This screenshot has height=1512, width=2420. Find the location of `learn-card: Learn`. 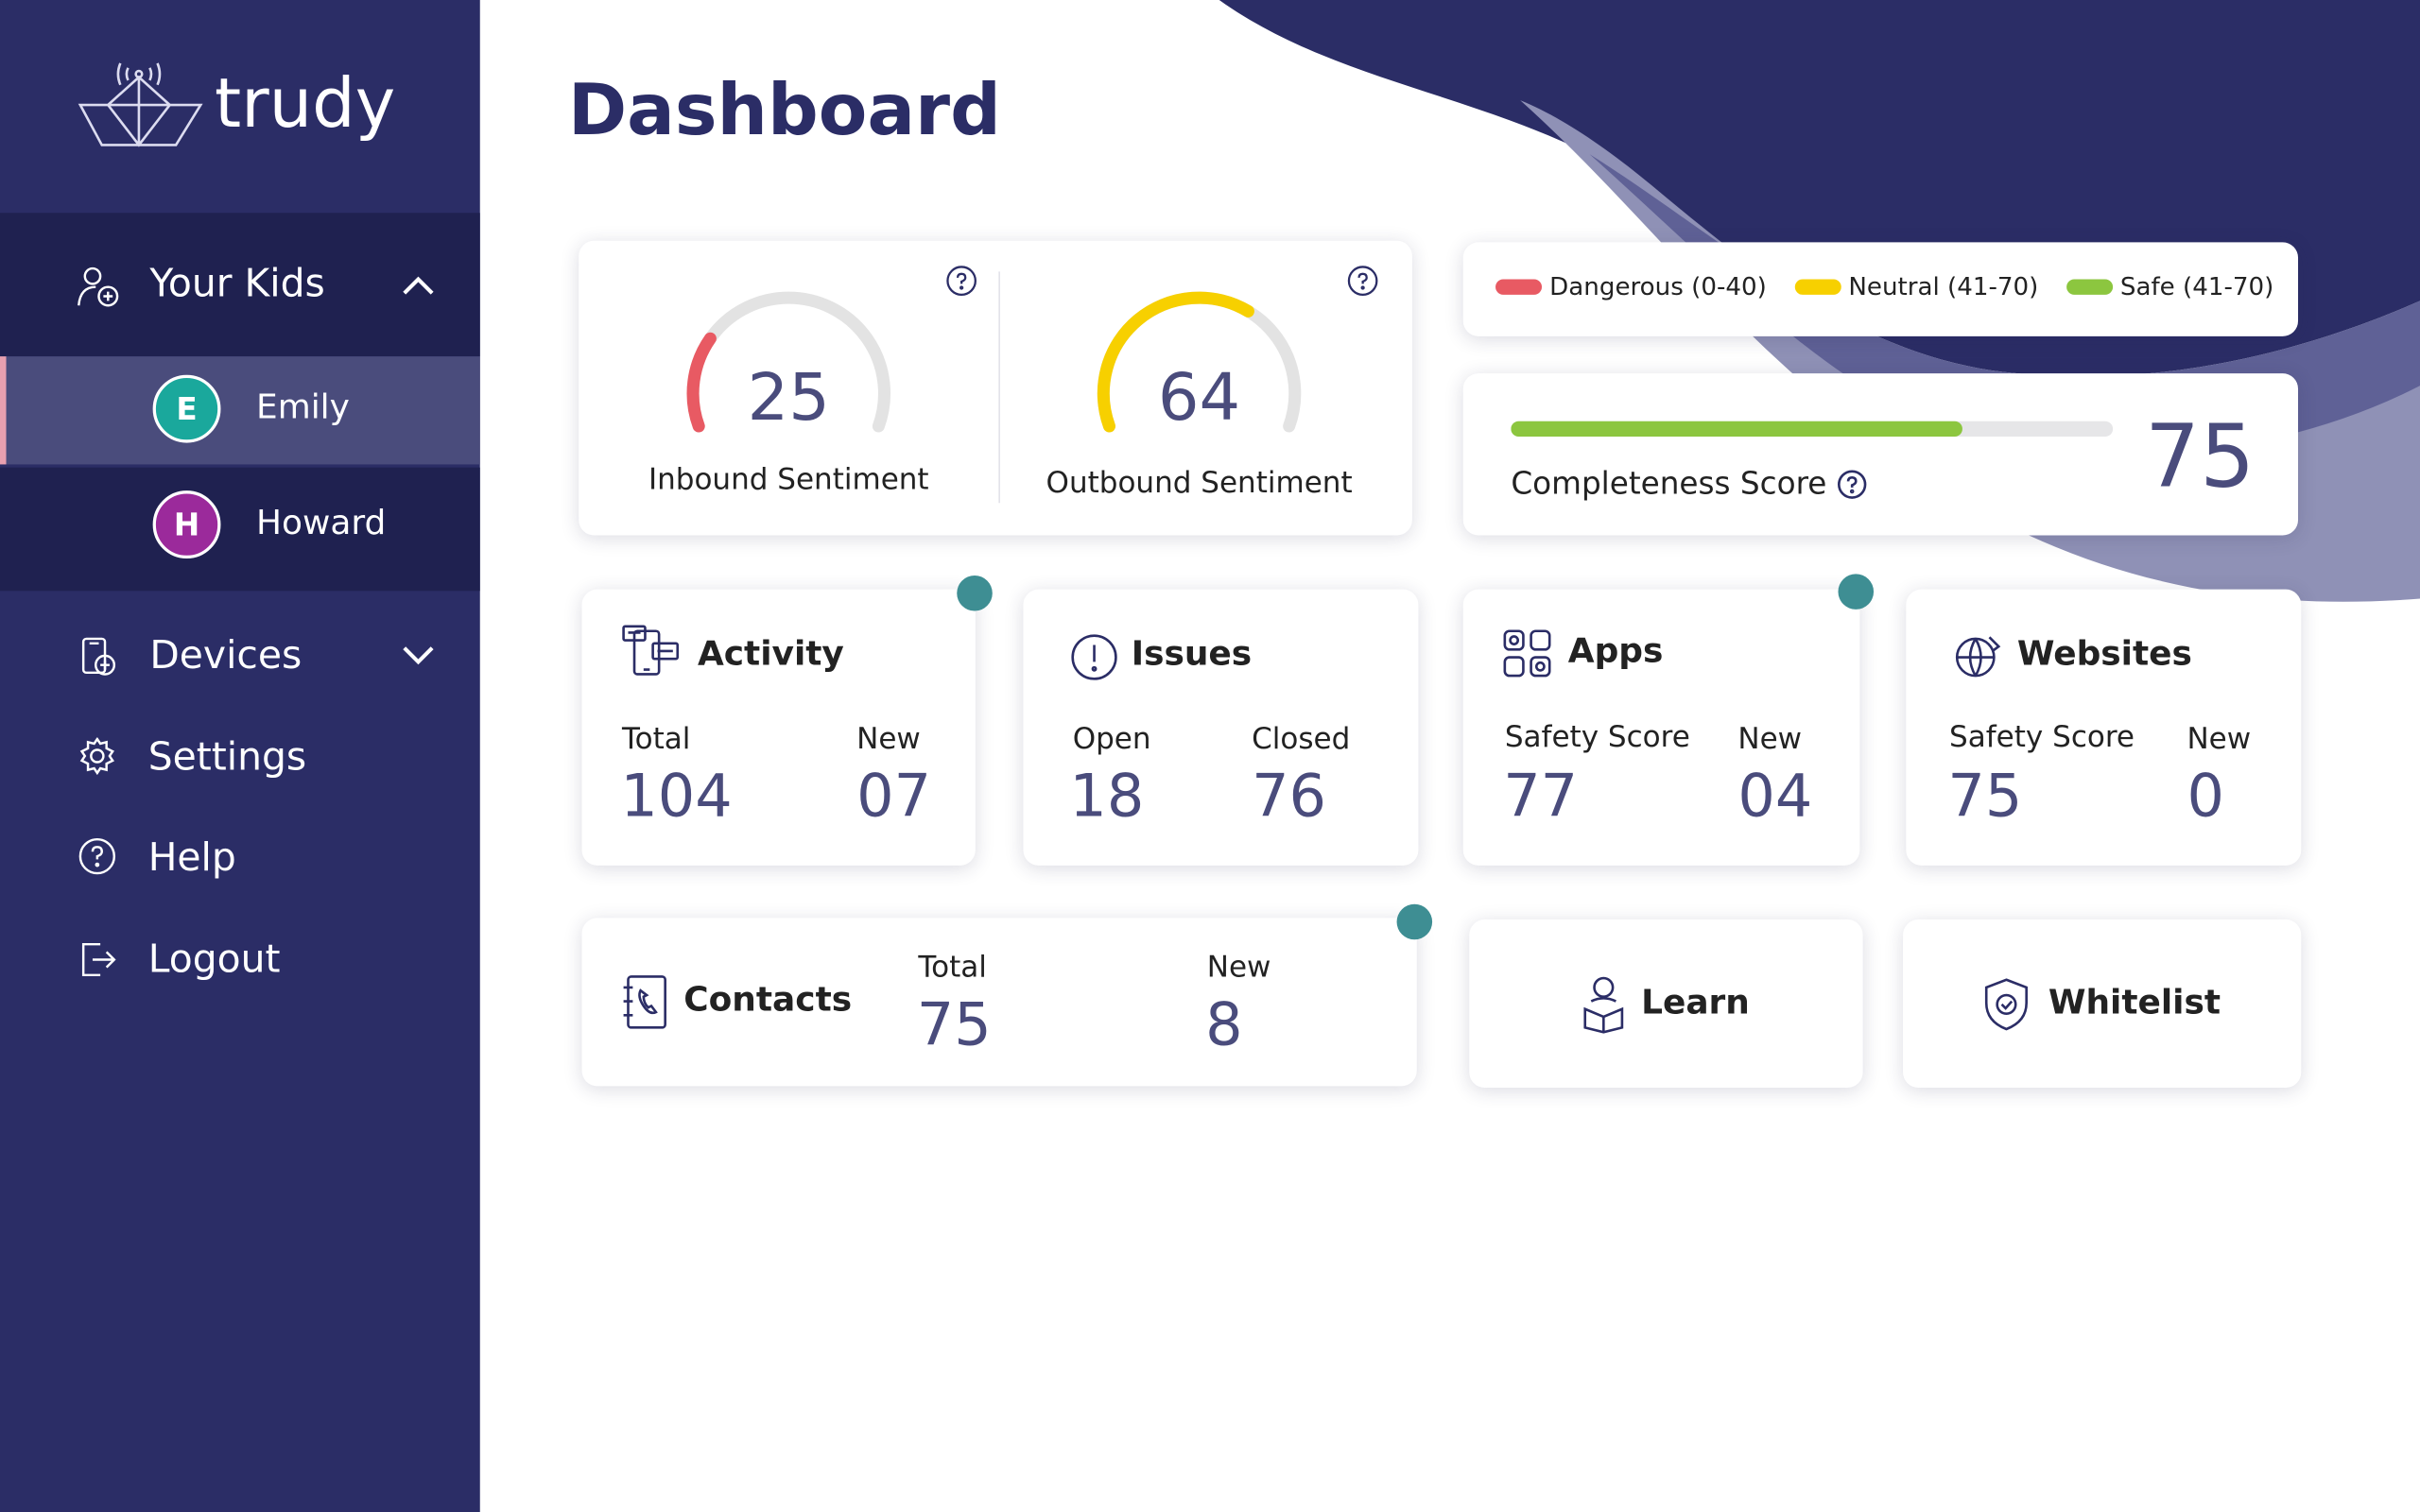

learn-card: Learn is located at coordinates (1666, 1004).